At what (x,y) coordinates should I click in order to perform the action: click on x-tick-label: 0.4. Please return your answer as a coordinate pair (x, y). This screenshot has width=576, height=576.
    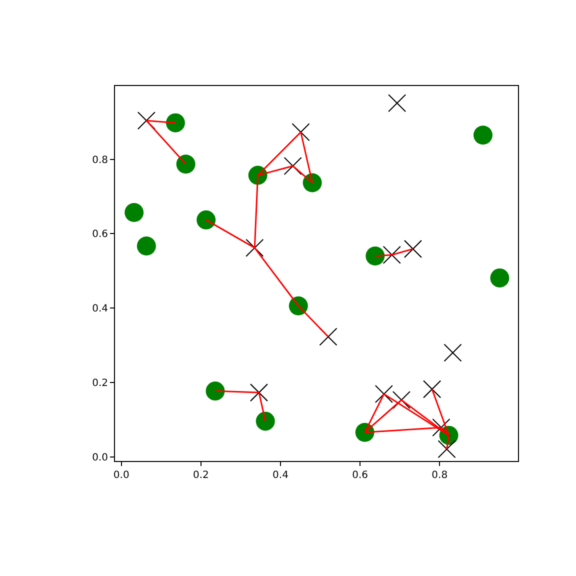
    Looking at the image, I should click on (280, 475).